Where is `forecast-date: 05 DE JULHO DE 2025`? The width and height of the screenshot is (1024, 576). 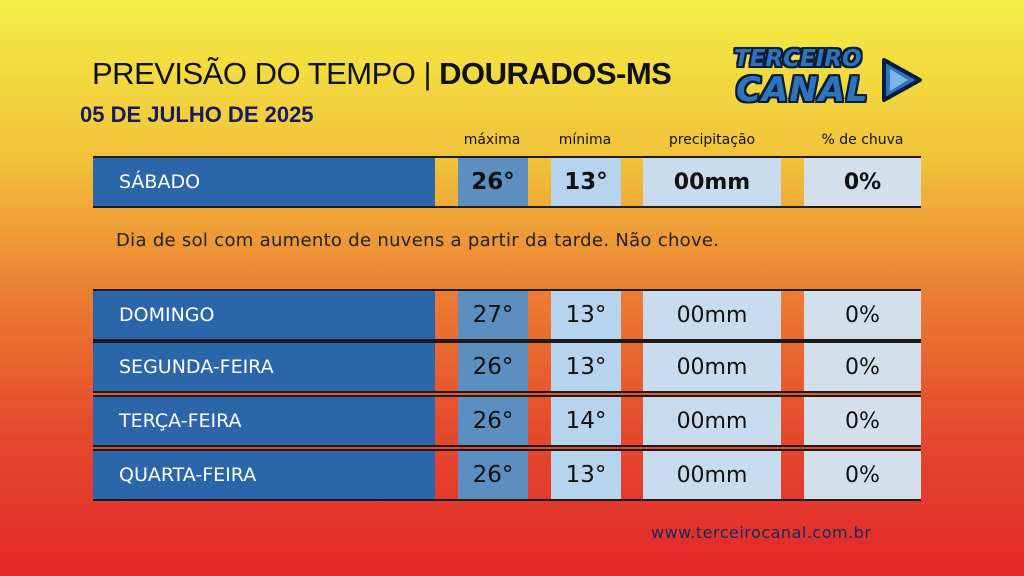
forecast-date: 05 DE JULHO DE 2025 is located at coordinates (197, 114).